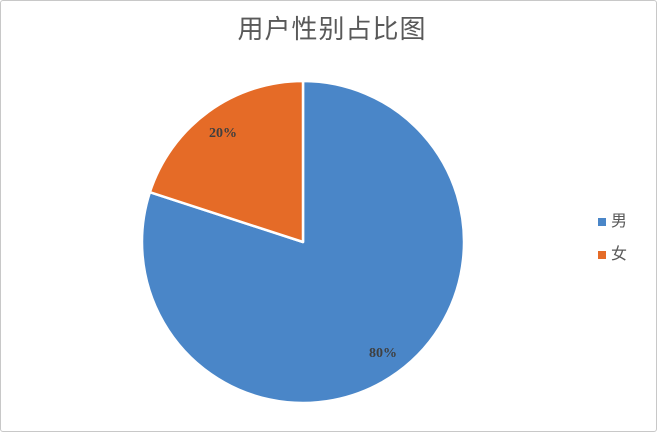  I want to click on legend-item-female: 女, so click(612, 254).